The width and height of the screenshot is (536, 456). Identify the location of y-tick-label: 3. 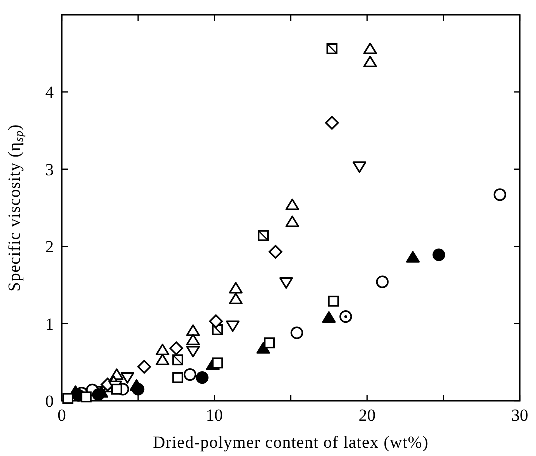
(50, 170).